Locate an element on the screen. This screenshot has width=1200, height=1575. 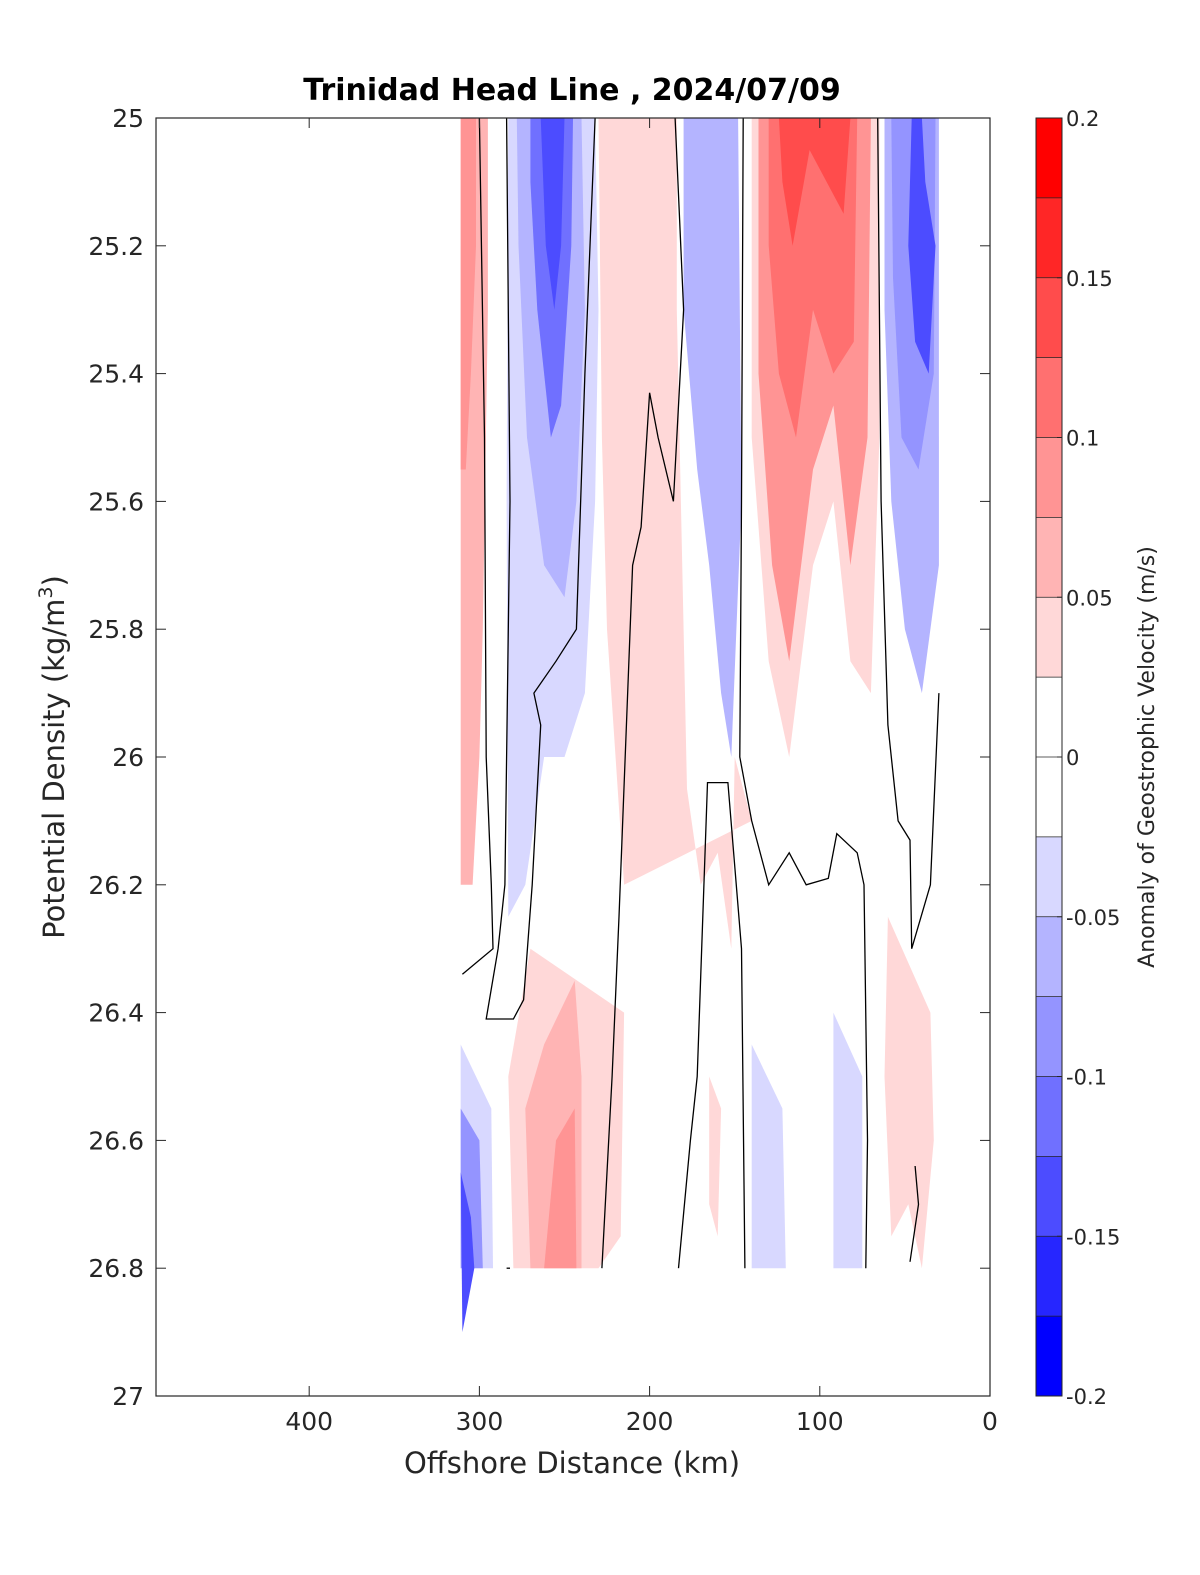
x-tick-label: 400 is located at coordinates (309, 1421).